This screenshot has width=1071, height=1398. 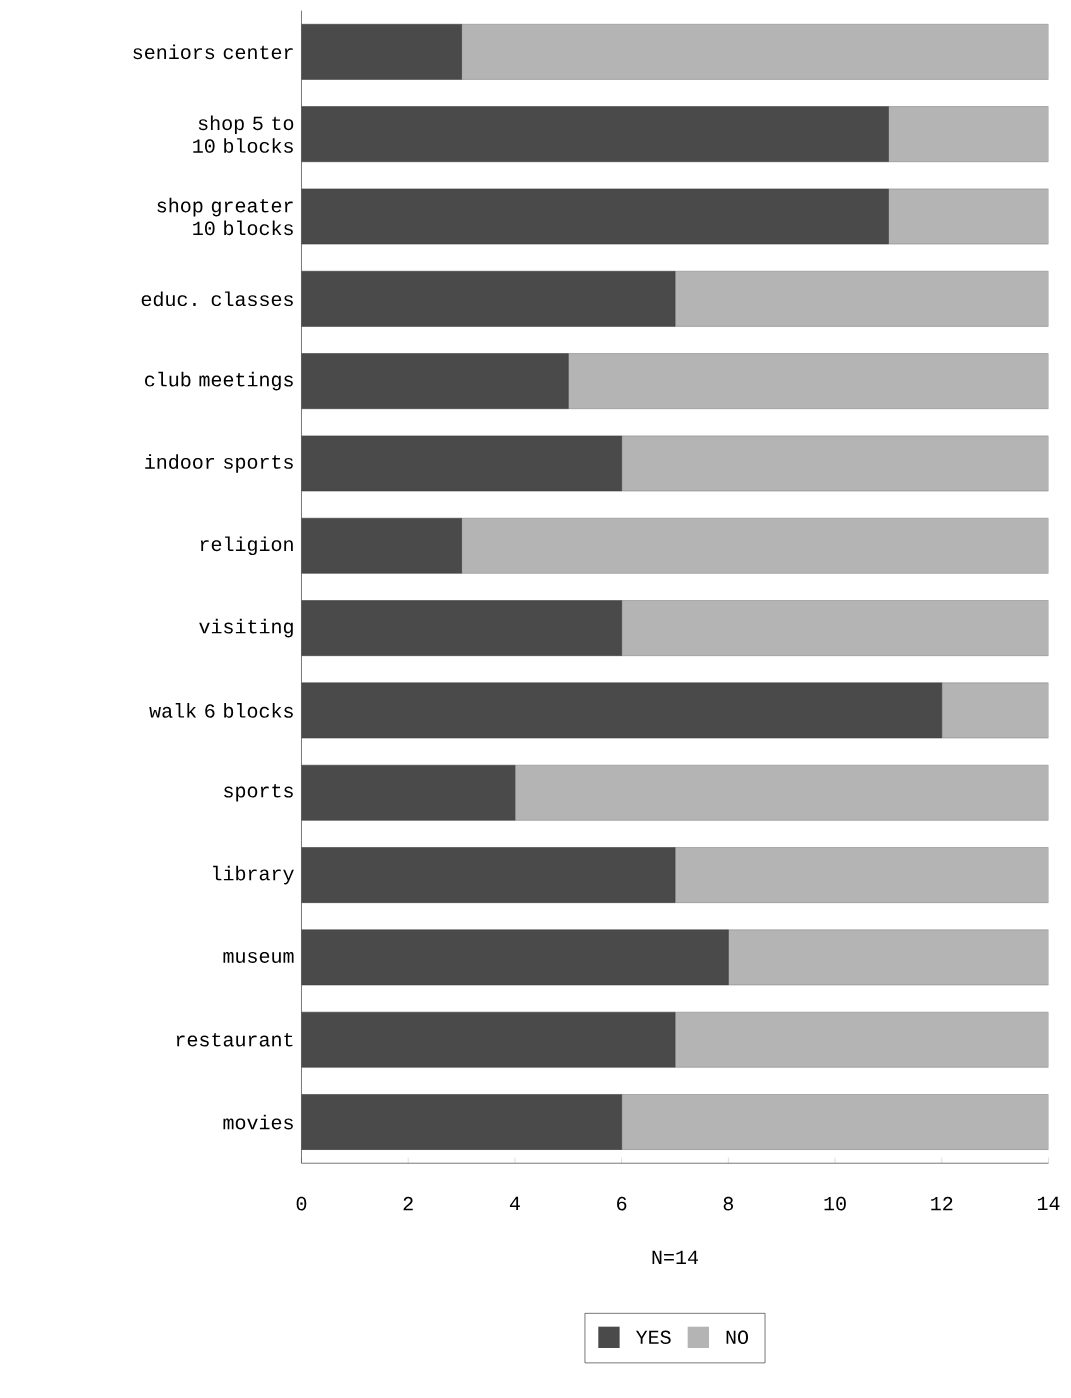 I want to click on y-tick-label: sports, so click(x=258, y=793).